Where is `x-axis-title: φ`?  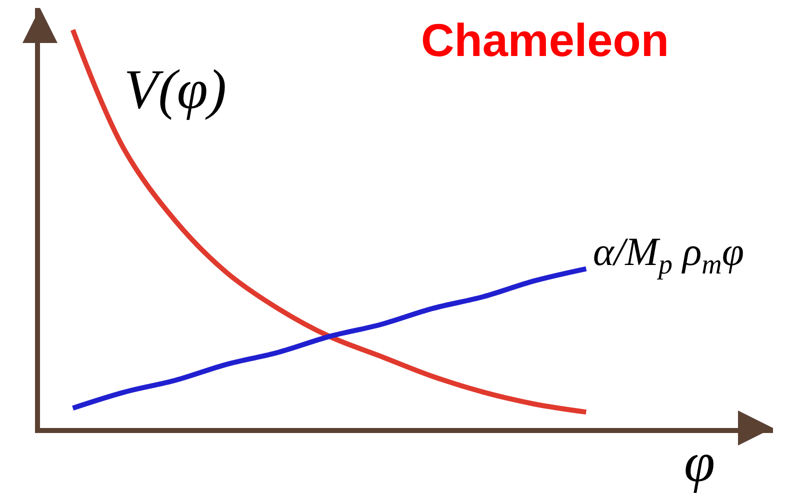
x-axis-title: φ is located at coordinates (699, 462).